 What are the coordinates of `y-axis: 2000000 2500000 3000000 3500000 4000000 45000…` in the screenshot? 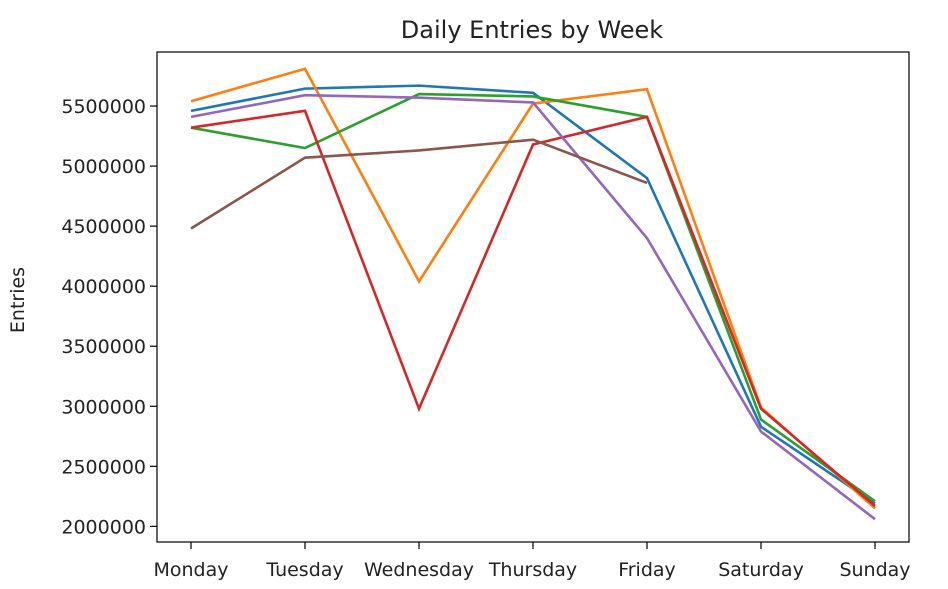 It's located at (109, 317).